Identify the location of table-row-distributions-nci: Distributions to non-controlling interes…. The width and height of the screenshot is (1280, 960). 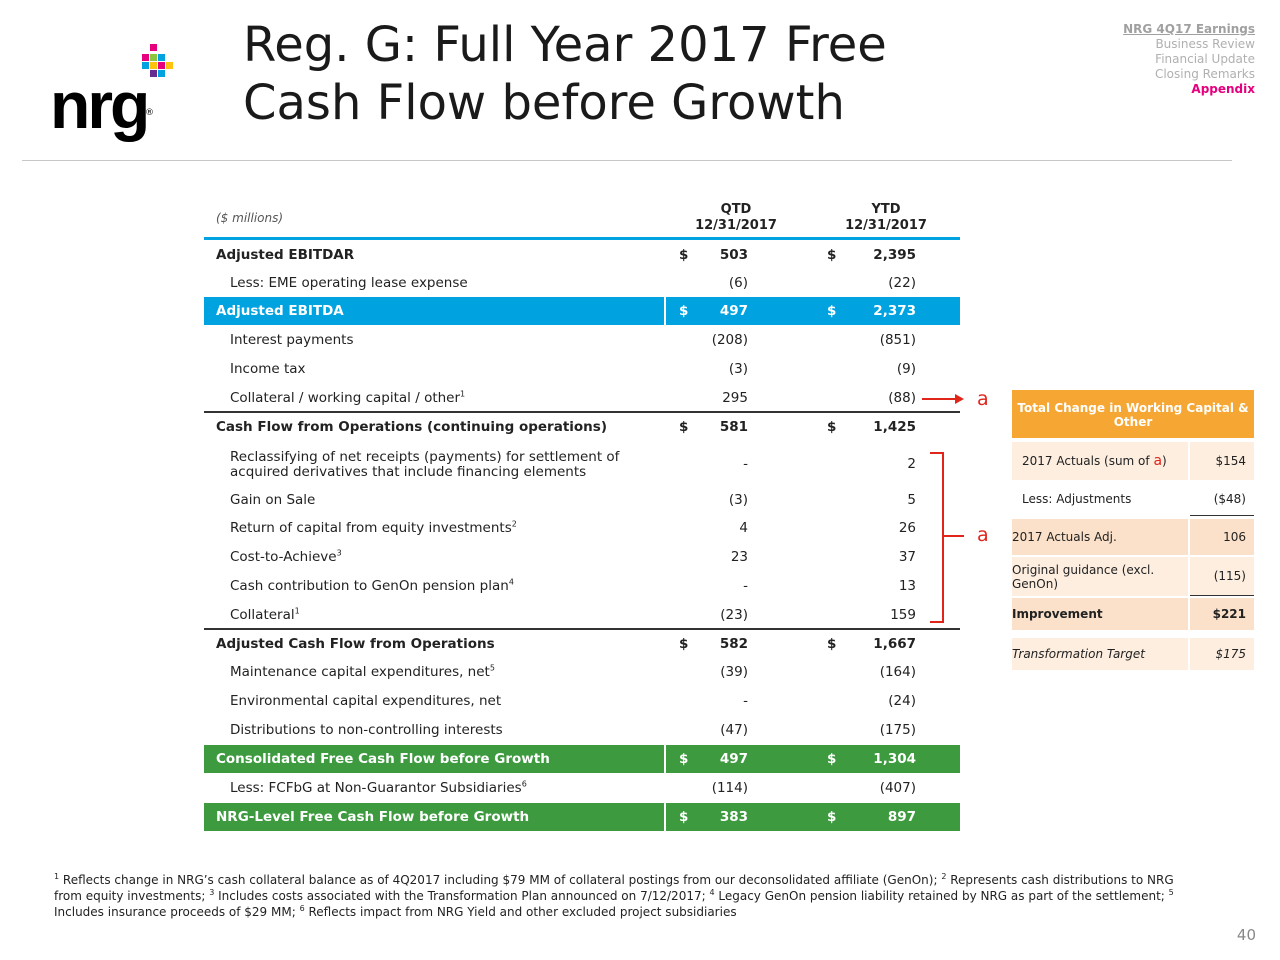
(573, 730).